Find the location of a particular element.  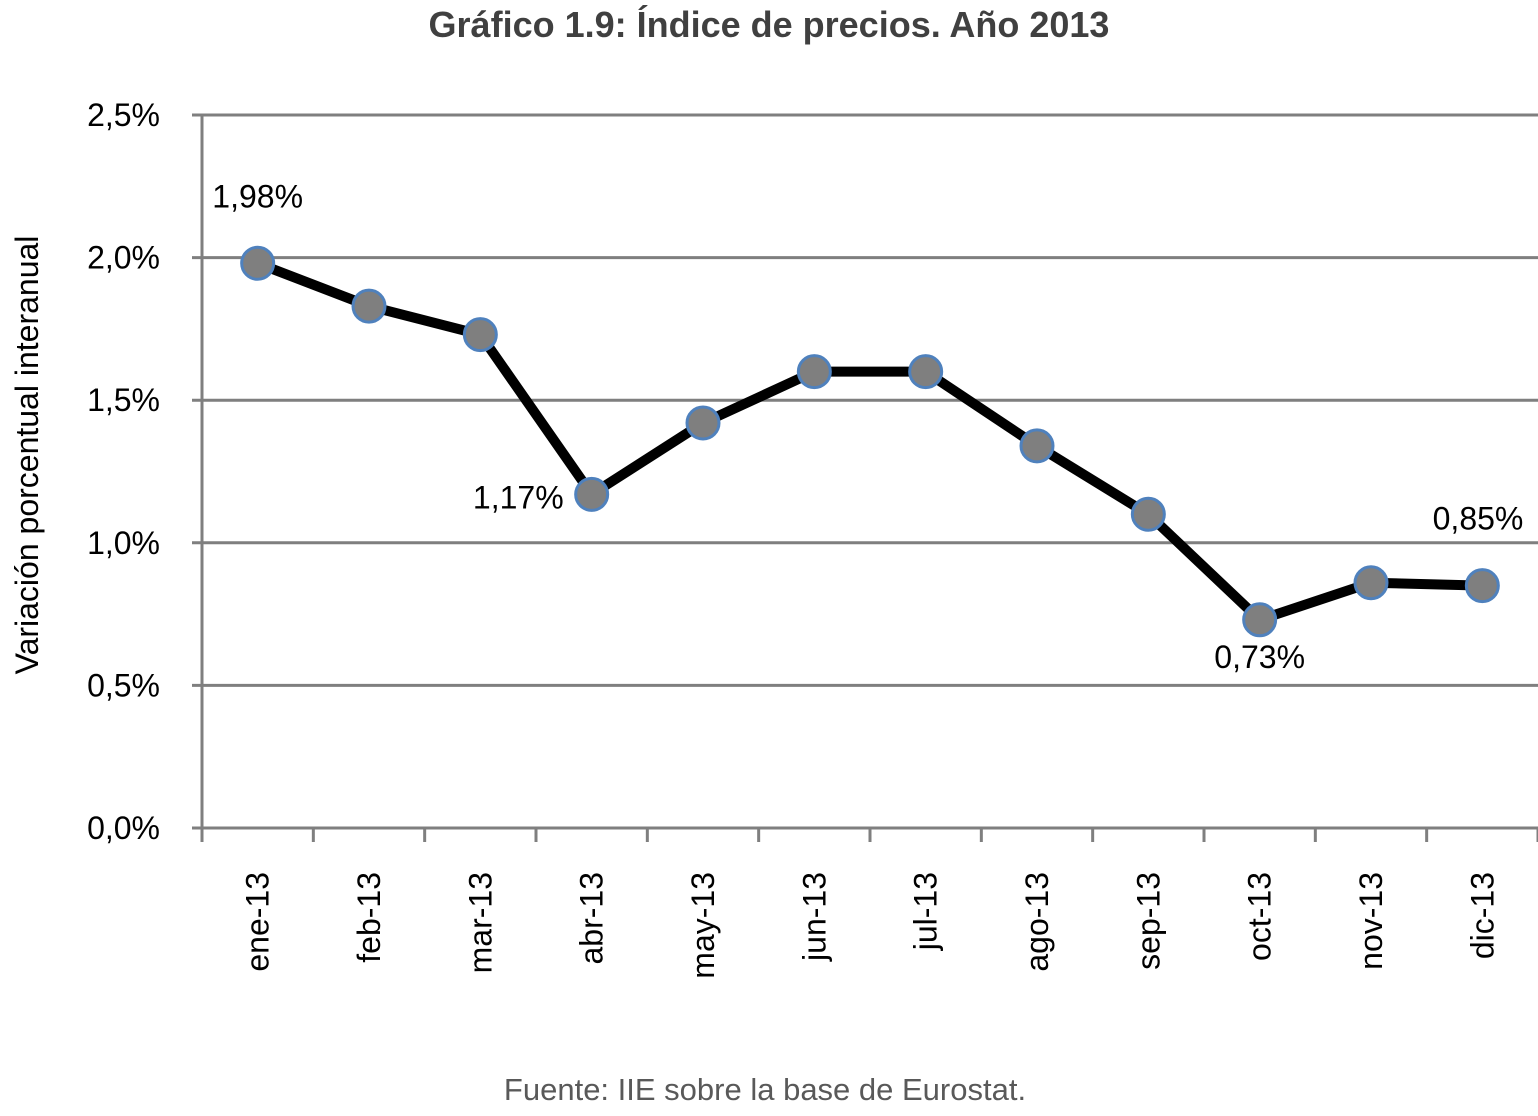

data-label: 1,17% is located at coordinates (518, 497).